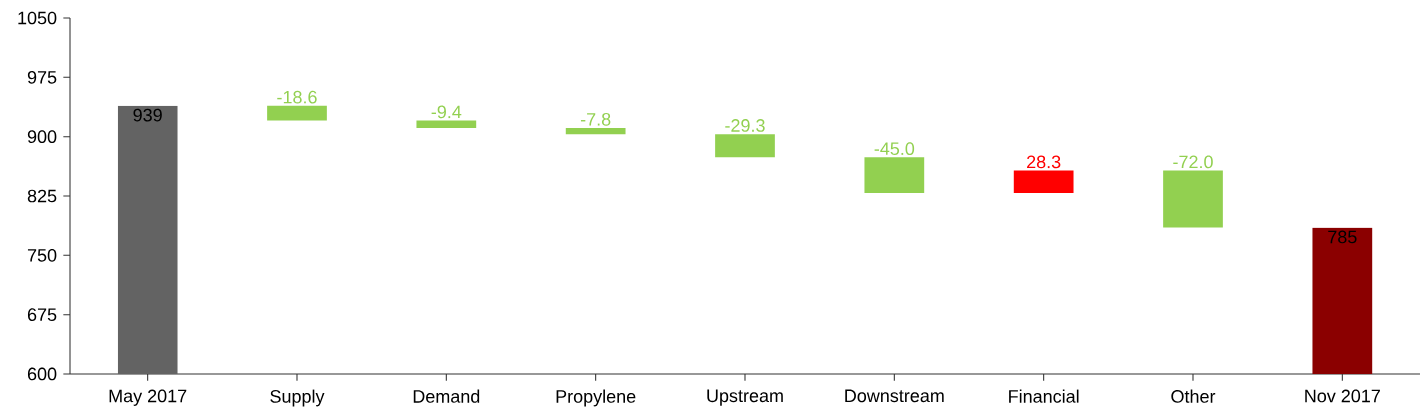  Describe the element at coordinates (1342, 237) in the screenshot. I see `data-label: 785` at that location.